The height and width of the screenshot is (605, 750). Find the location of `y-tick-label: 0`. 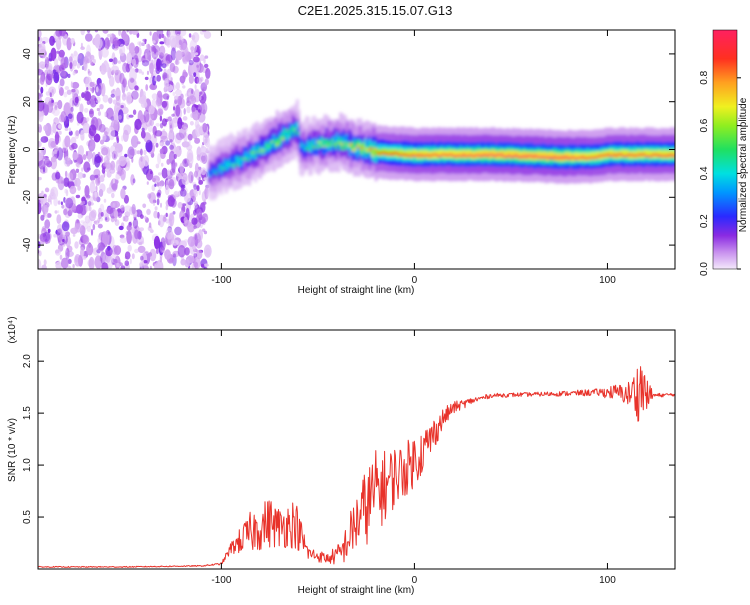

y-tick-label: 0 is located at coordinates (27, 149).